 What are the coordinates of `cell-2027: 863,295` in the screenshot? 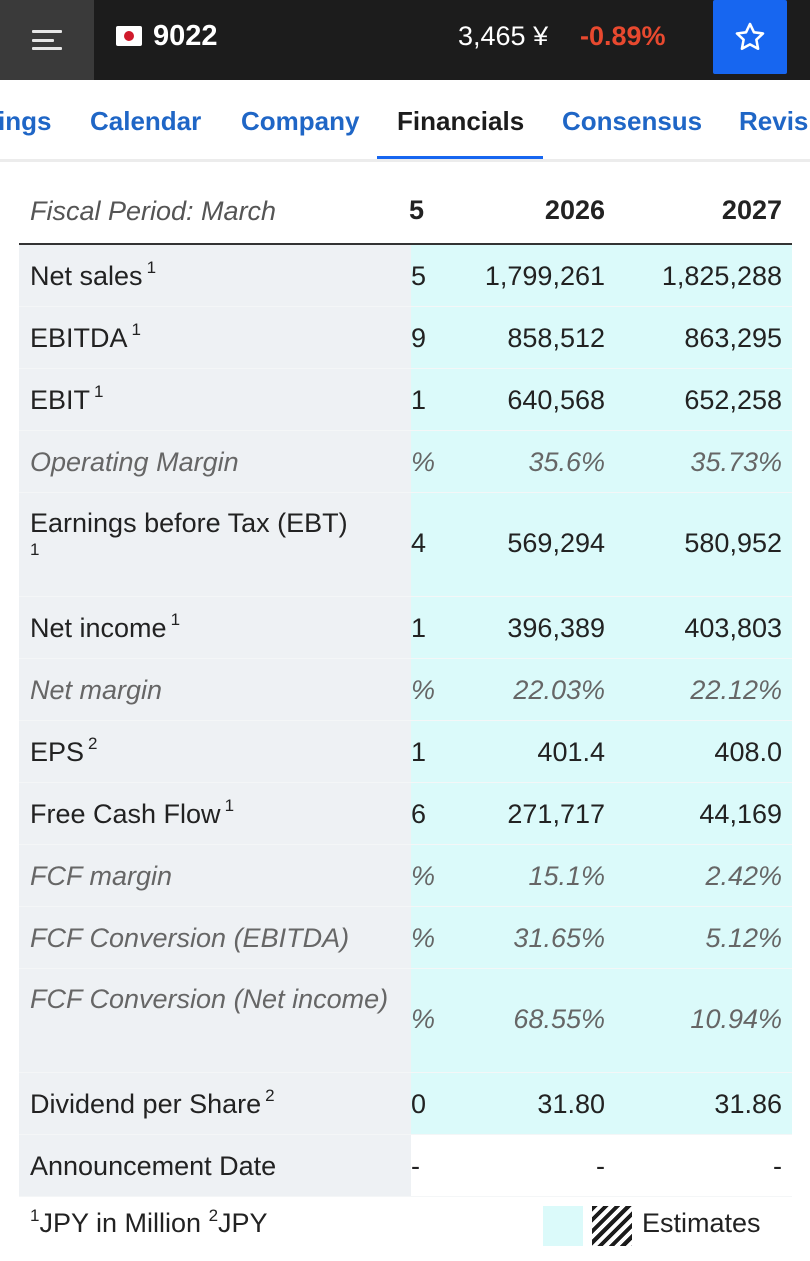 It's located at (733, 338).